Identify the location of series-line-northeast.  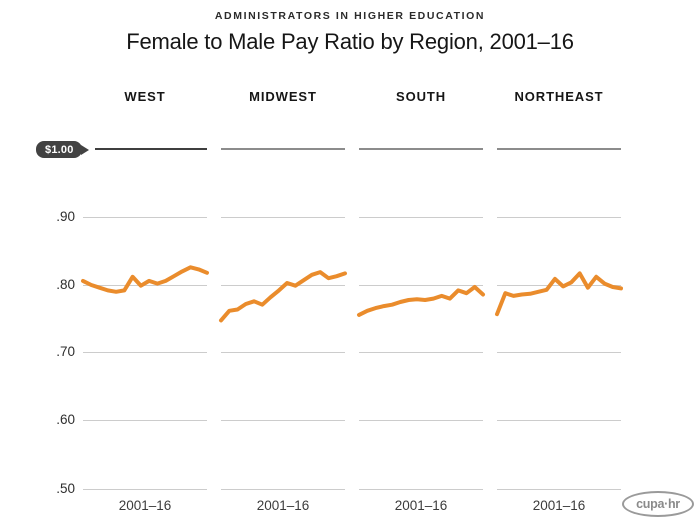
(559, 294).